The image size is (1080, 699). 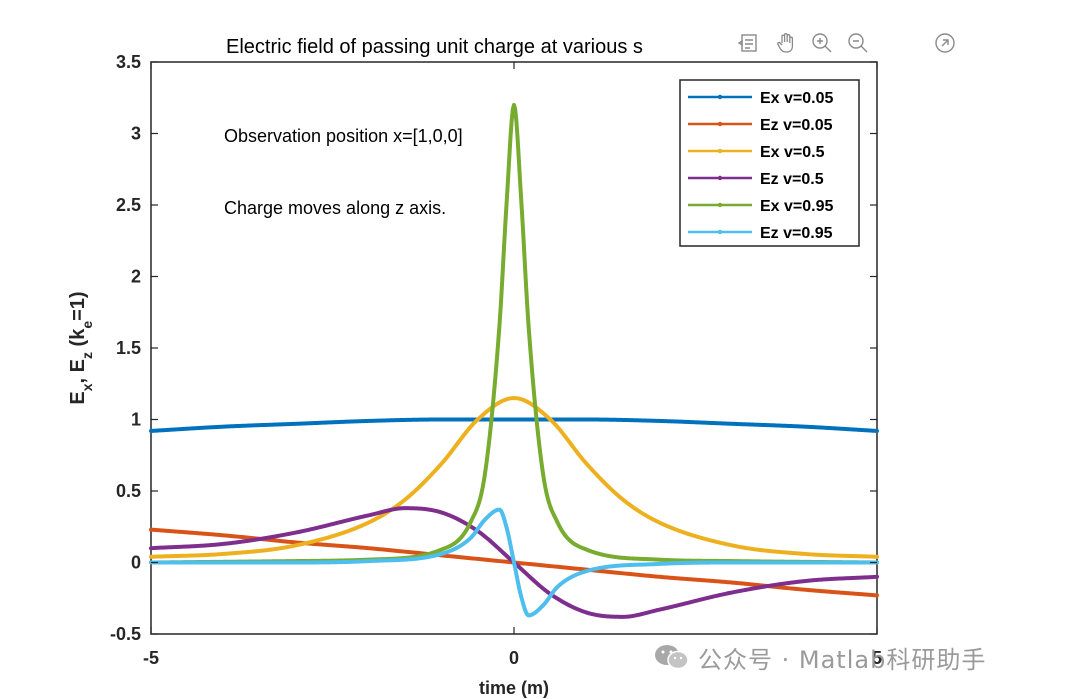 I want to click on data-tips-icon, so click(x=748, y=43).